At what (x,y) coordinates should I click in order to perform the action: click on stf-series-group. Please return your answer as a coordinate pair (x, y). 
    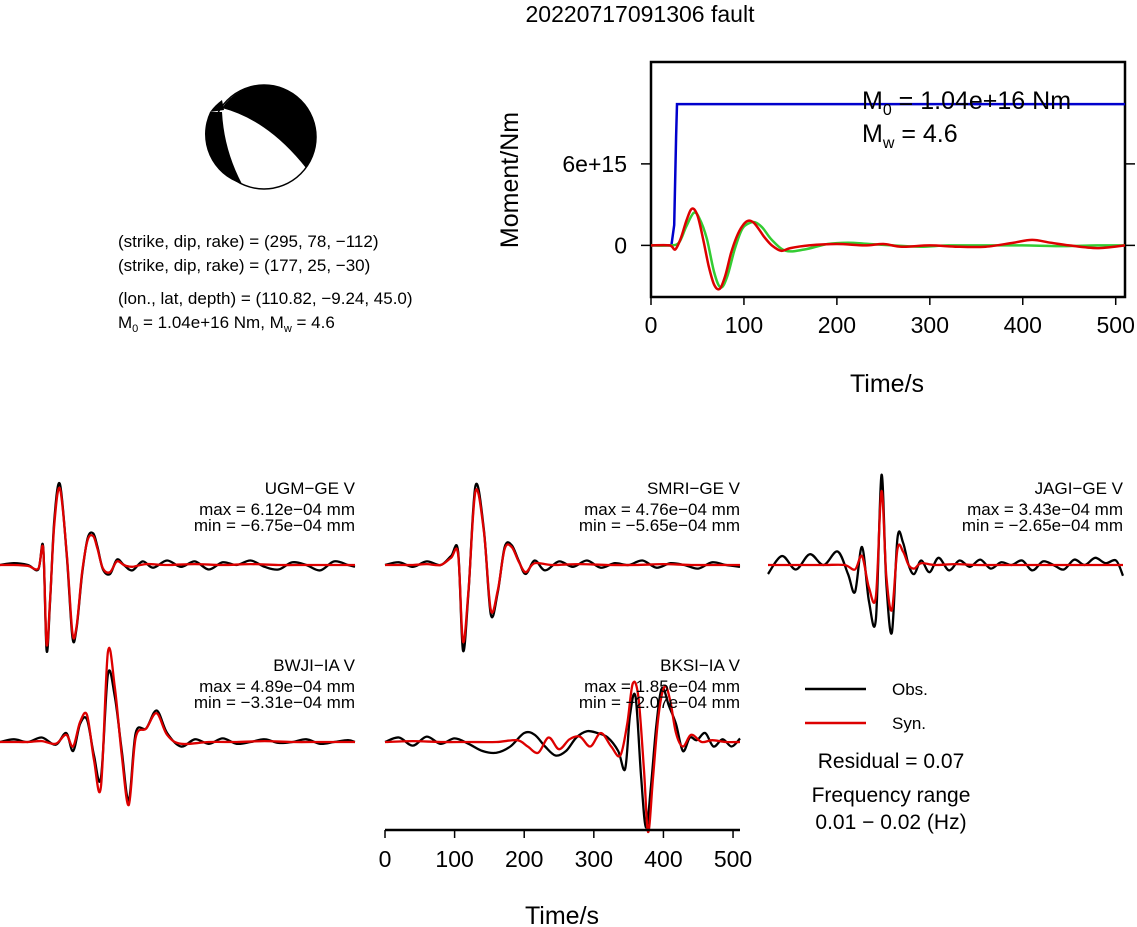
    Looking at the image, I should click on (888, 196).